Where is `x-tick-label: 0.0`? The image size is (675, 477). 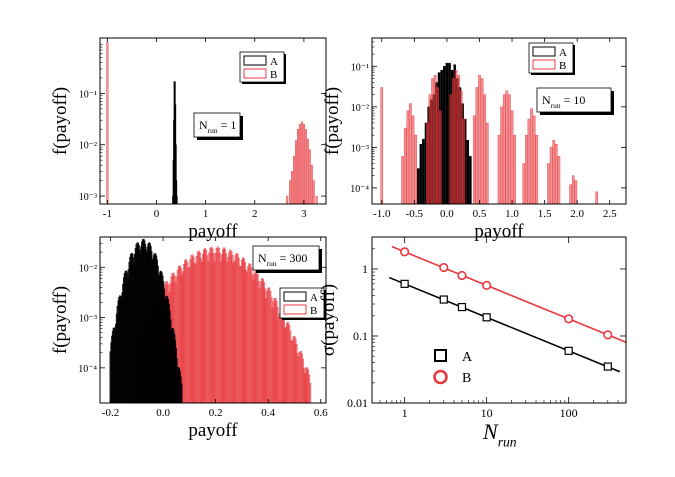 x-tick-label: 0.0 is located at coordinates (447, 214).